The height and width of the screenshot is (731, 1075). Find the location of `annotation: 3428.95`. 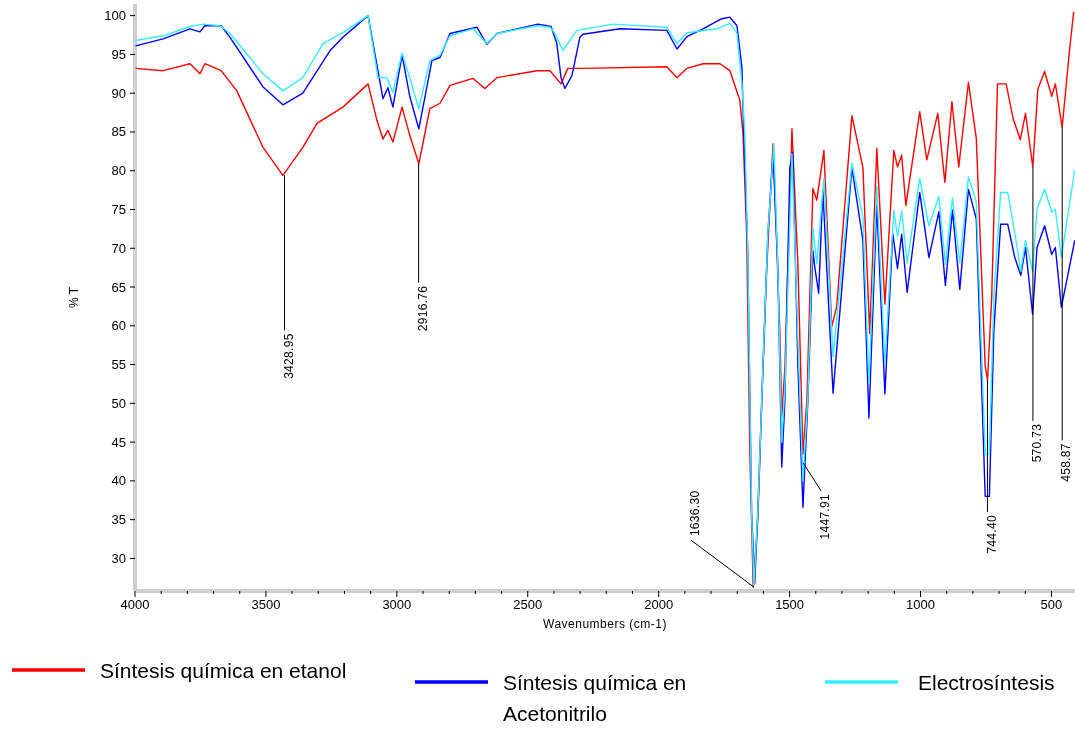

annotation: 3428.95 is located at coordinates (288, 356).